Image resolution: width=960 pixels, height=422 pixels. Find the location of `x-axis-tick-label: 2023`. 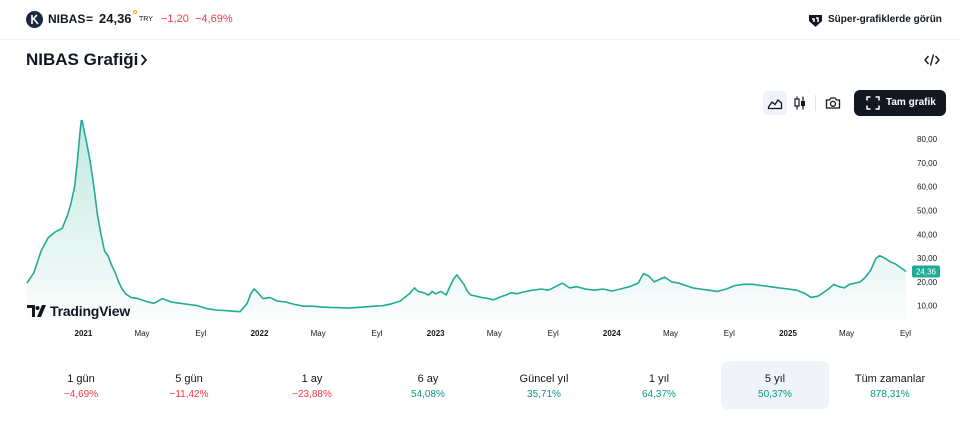

x-axis-tick-label: 2023 is located at coordinates (436, 333).